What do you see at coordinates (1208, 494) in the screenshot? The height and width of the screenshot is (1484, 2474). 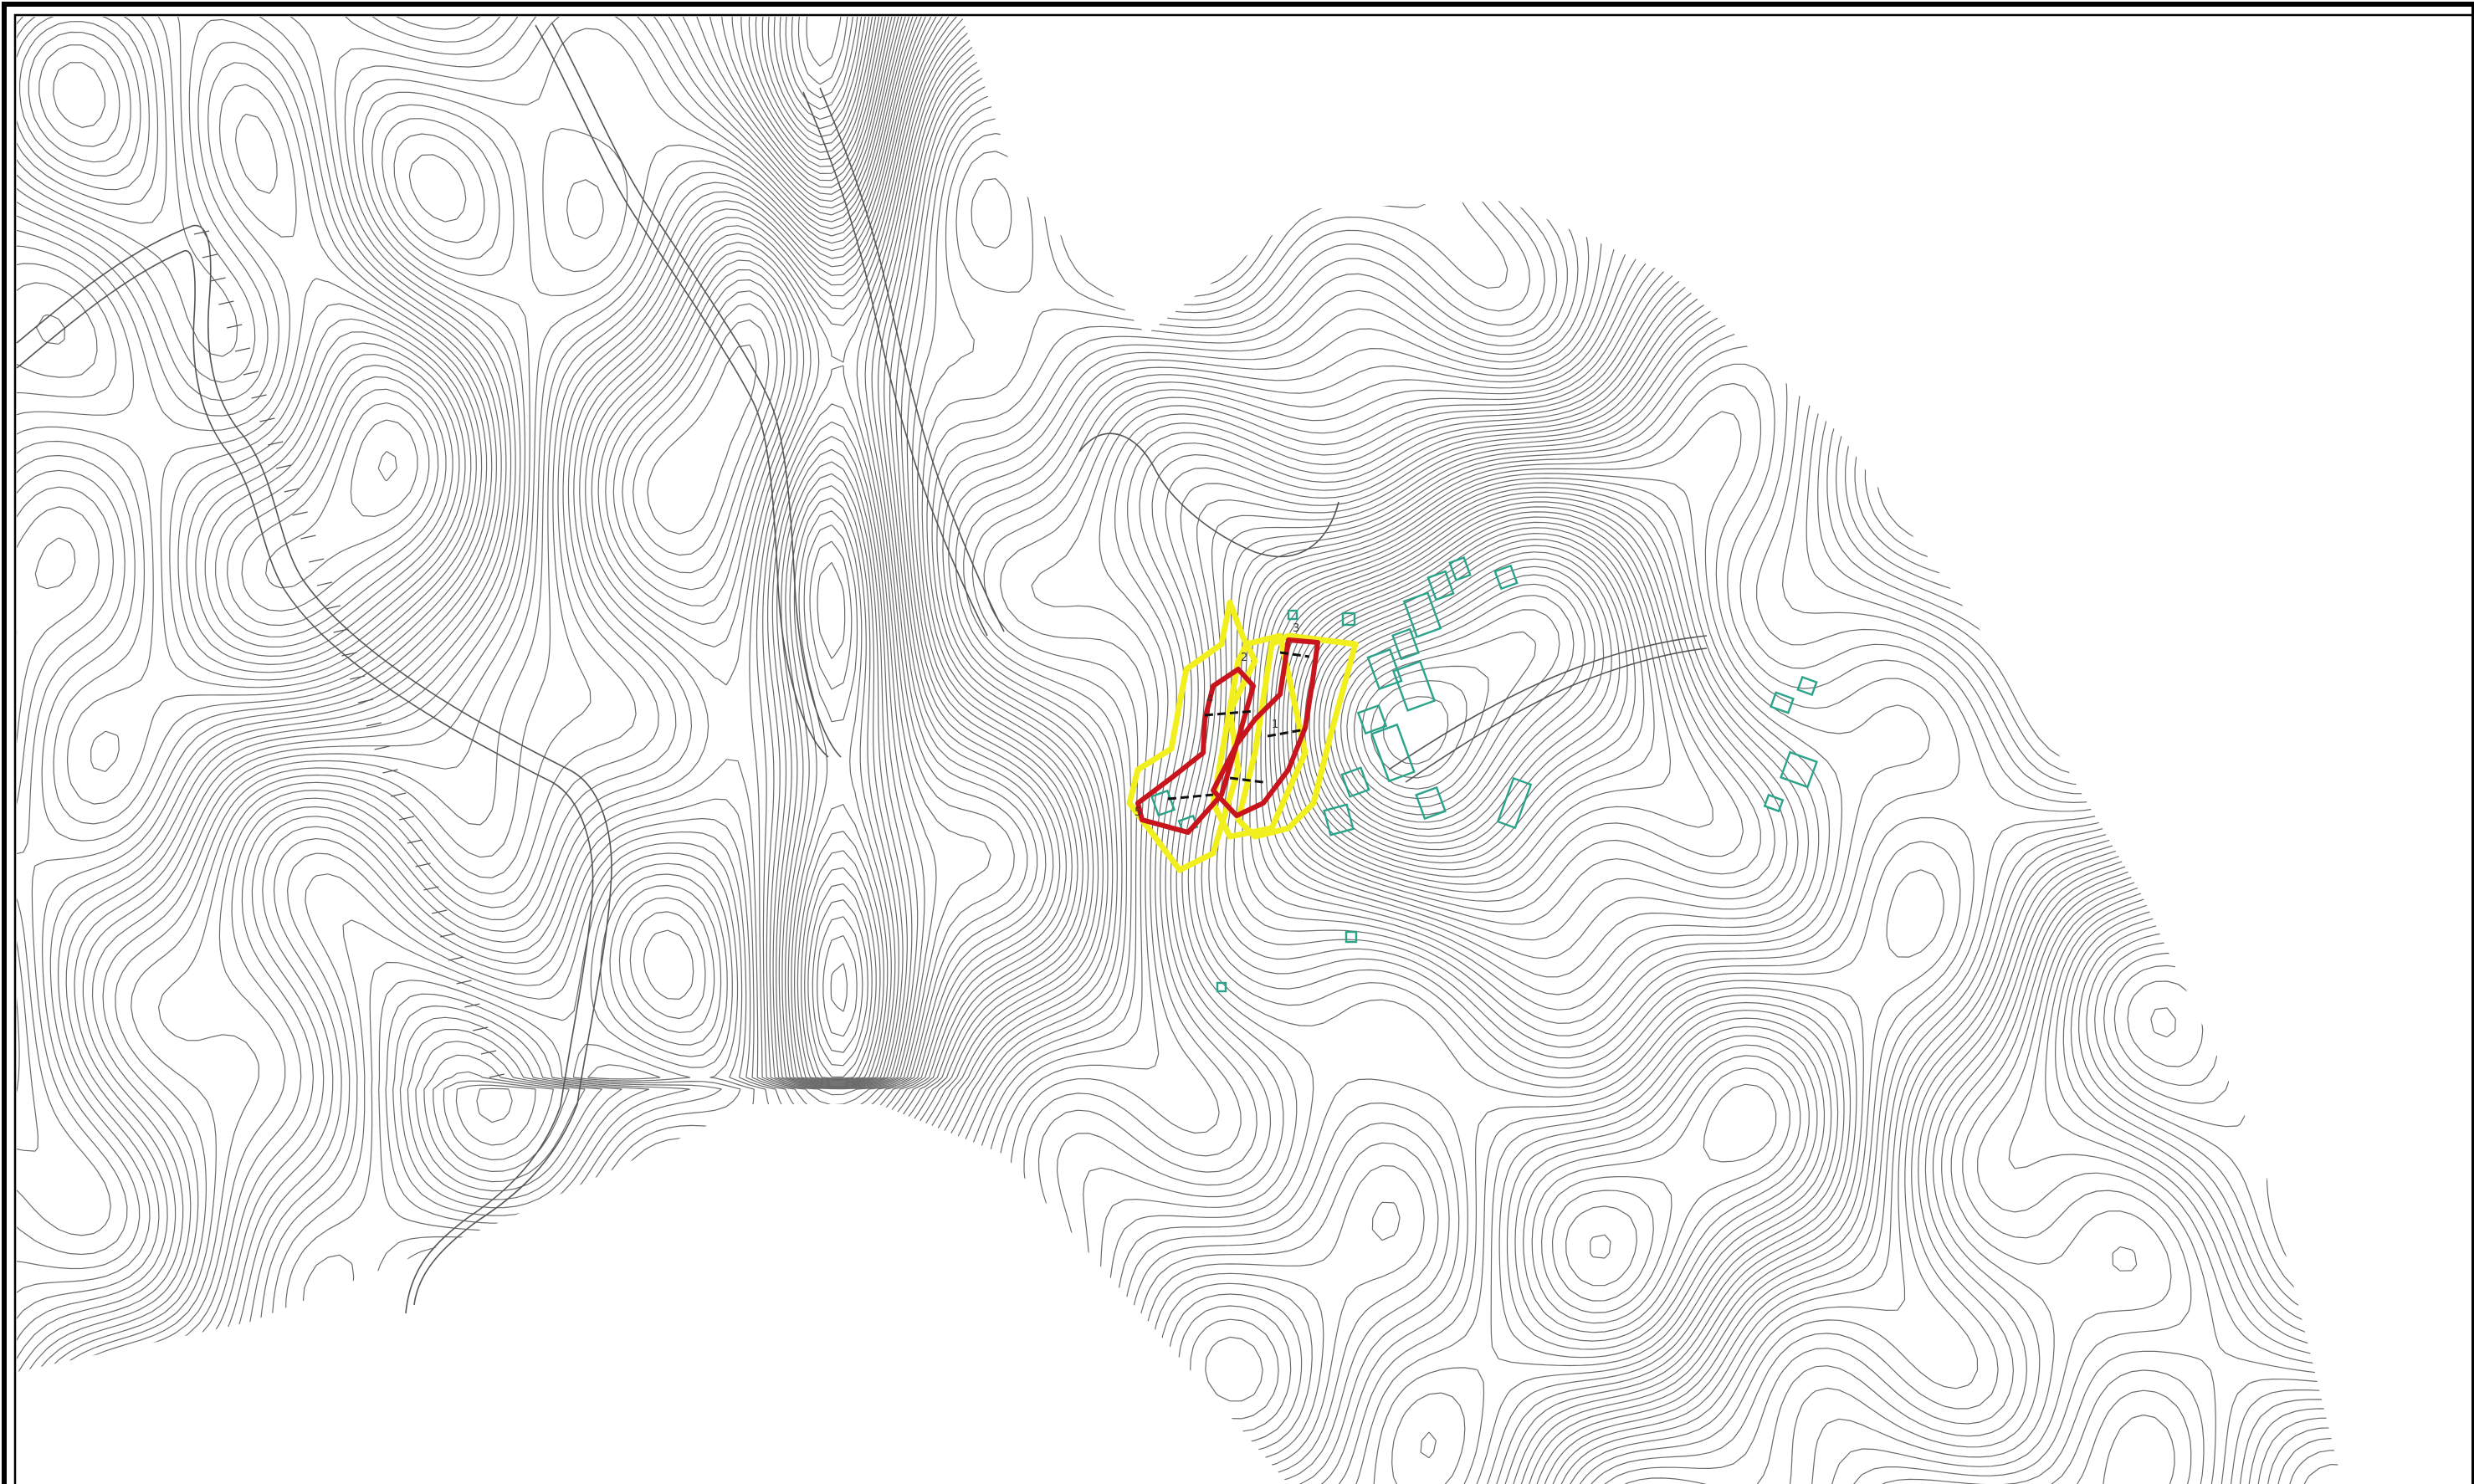 I see `road-loop` at bounding box center [1208, 494].